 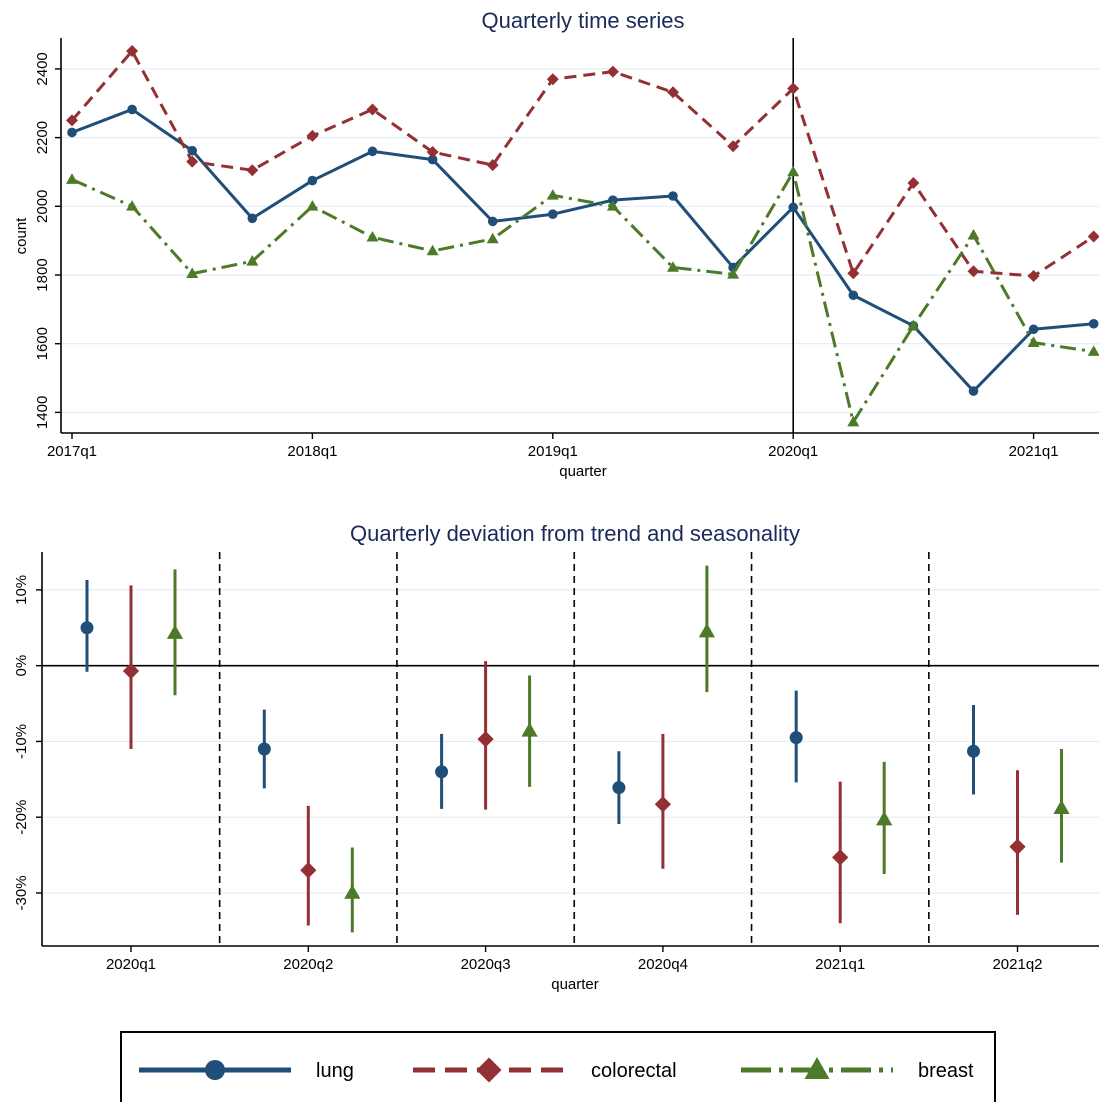 What do you see at coordinates (840, 964) in the screenshot?
I see `deviation-x-tick-label: 2021q1` at bounding box center [840, 964].